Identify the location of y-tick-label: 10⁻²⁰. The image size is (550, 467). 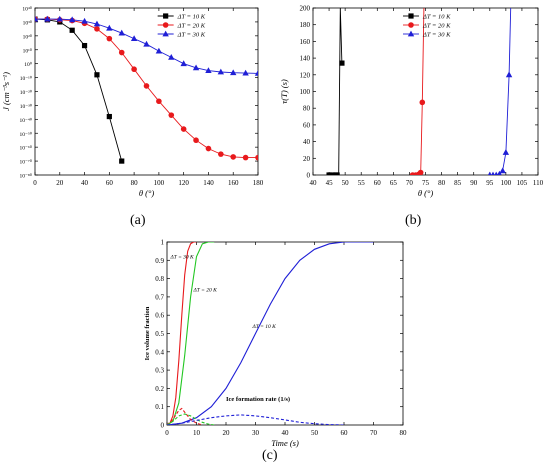
(26, 92).